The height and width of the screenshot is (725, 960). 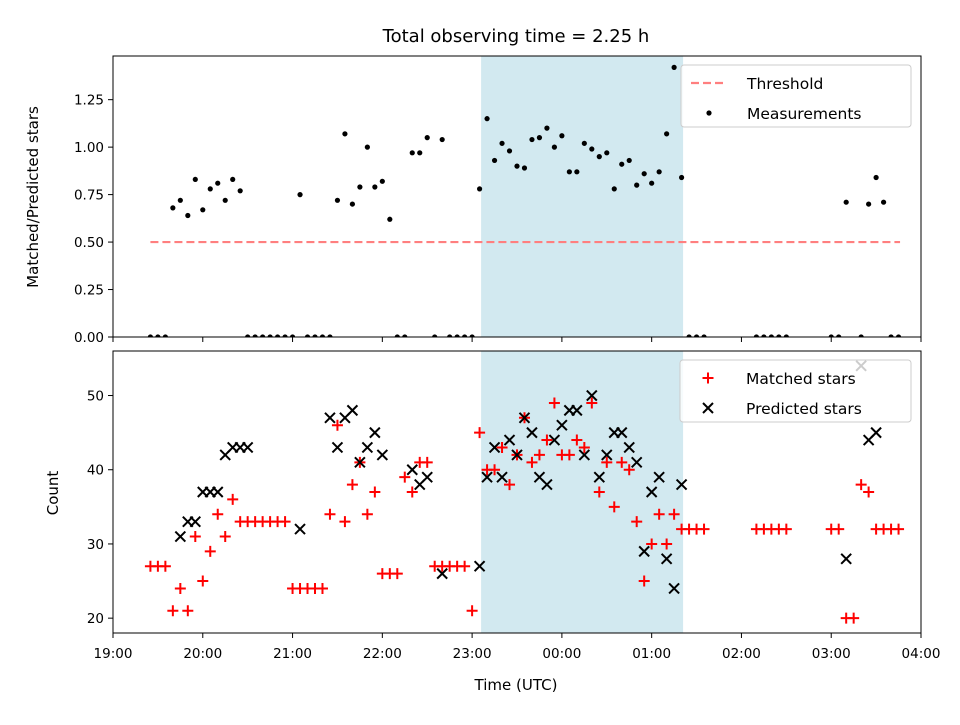 I want to click on legend-entry-matched-stars-marker, so click(x=708, y=378).